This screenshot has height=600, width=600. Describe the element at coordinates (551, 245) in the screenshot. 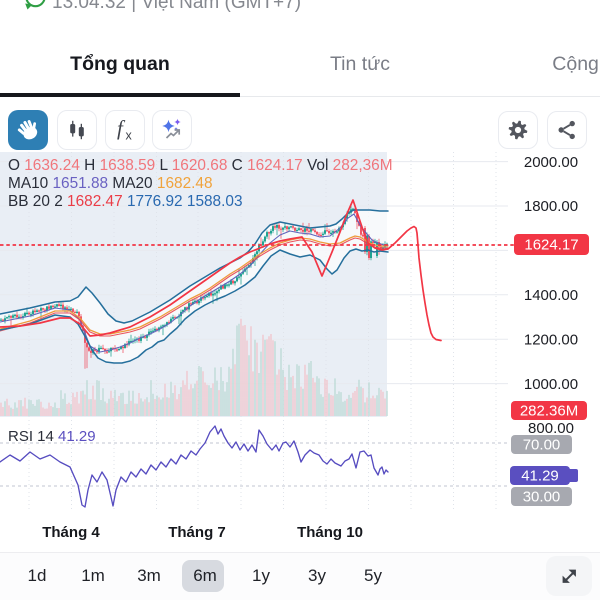

I see `svg-text: 1624.17` at that location.